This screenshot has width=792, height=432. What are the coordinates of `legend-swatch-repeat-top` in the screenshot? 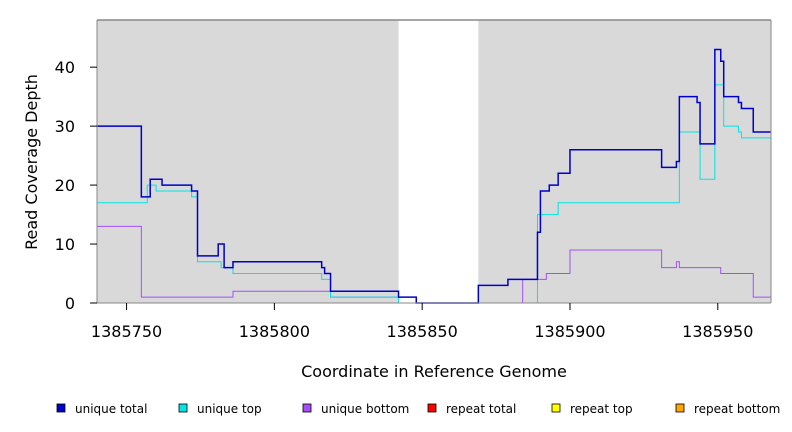 It's located at (556, 408).